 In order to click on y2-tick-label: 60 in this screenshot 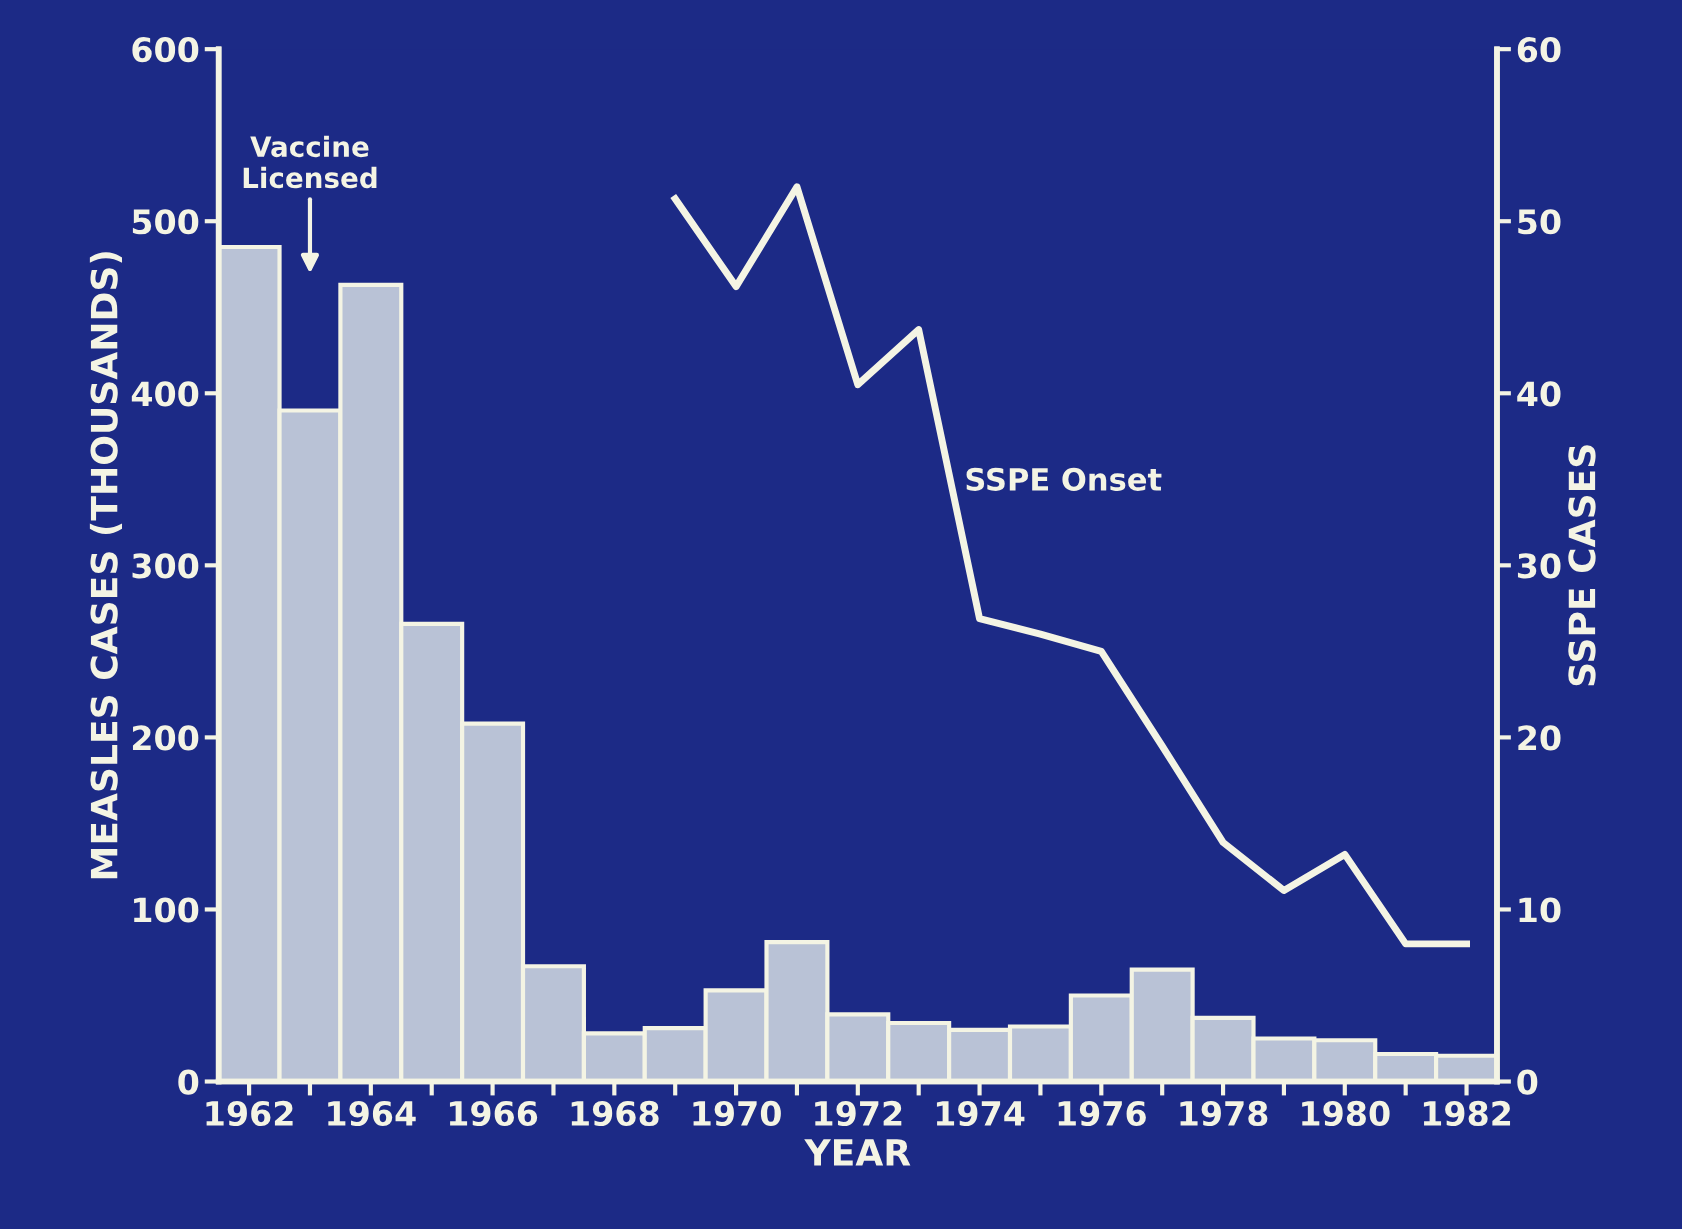, I will do `click(1539, 50)`.